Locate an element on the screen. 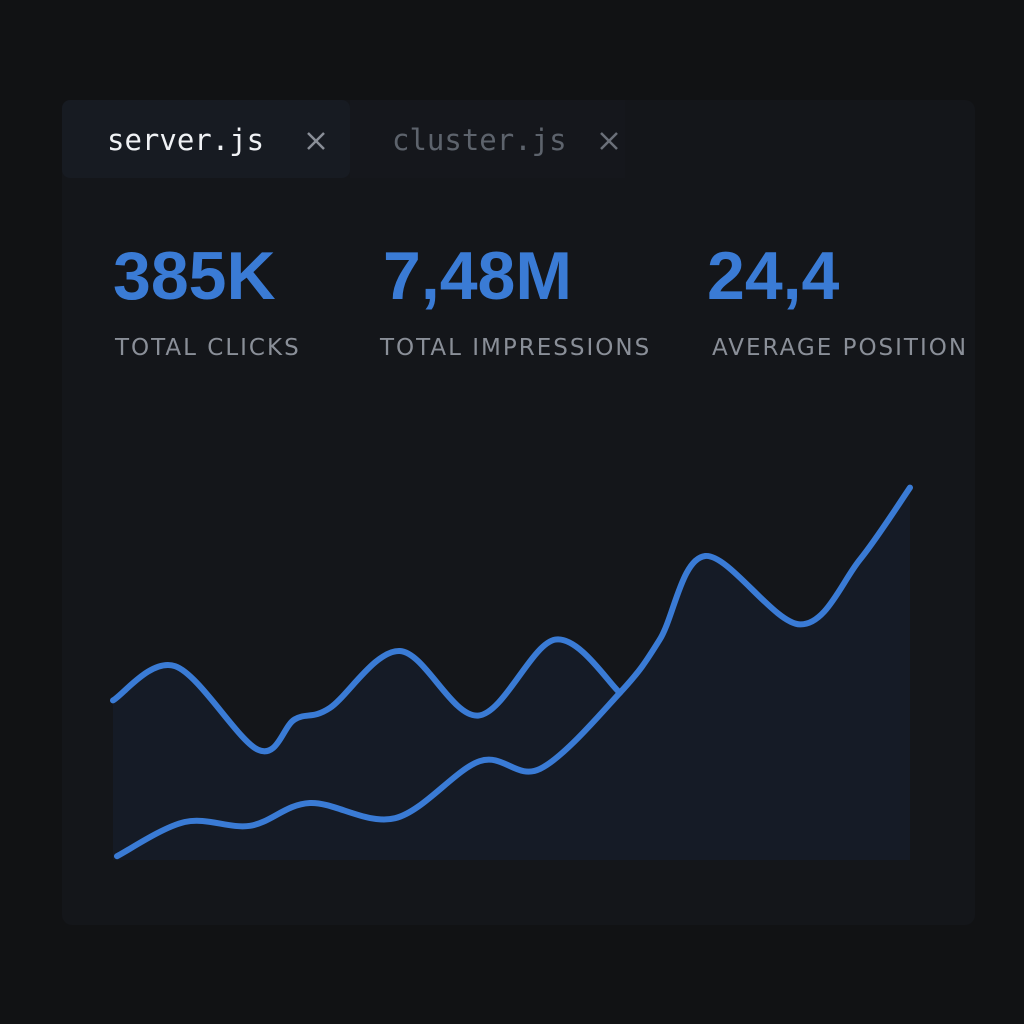  stat-label: TOTAL IMPRESSIONS is located at coordinates (515, 348).